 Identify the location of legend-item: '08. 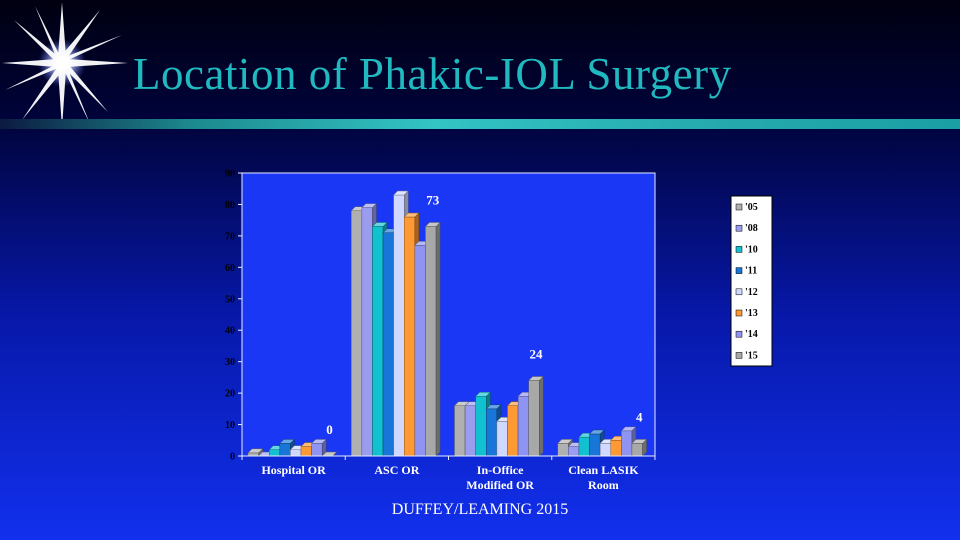
(746, 228).